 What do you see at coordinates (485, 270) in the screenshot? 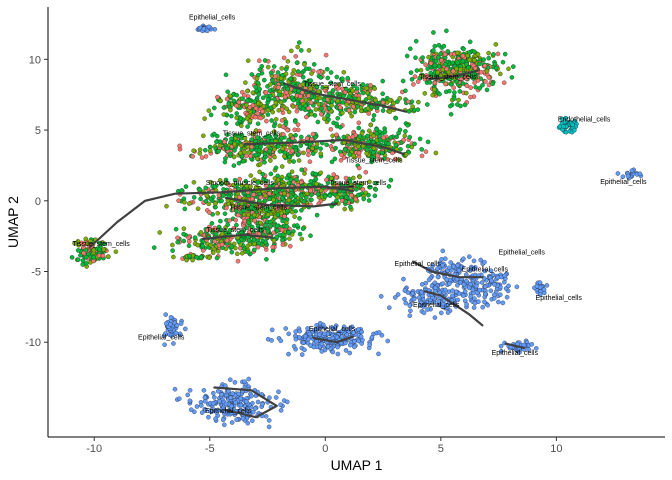
I see `cluster-label: Epithelial_cells` at bounding box center [485, 270].